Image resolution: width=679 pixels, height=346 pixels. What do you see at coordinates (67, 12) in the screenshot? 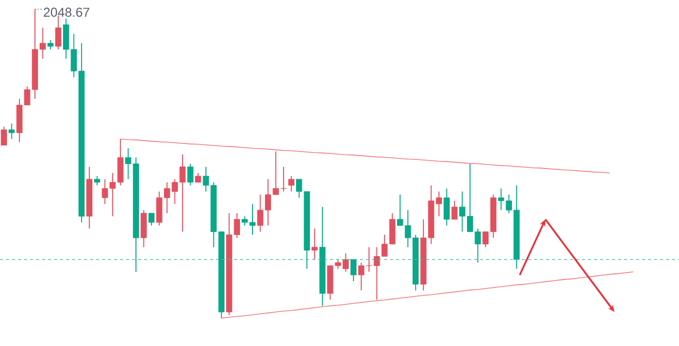
I see `annotation: 2048.67` at bounding box center [67, 12].